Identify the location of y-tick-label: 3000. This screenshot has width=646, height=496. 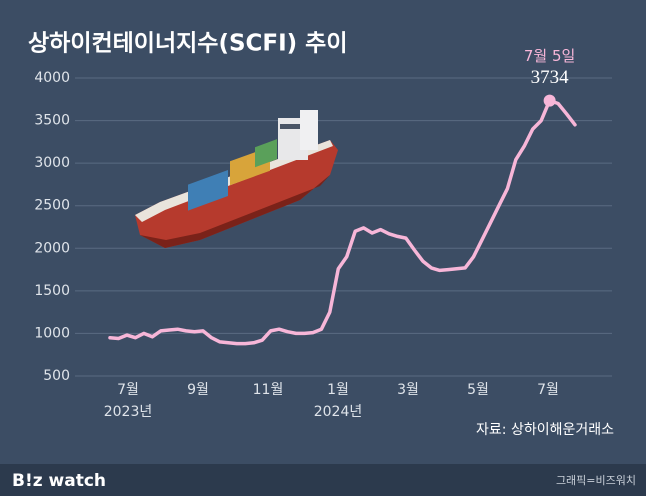
(52, 163).